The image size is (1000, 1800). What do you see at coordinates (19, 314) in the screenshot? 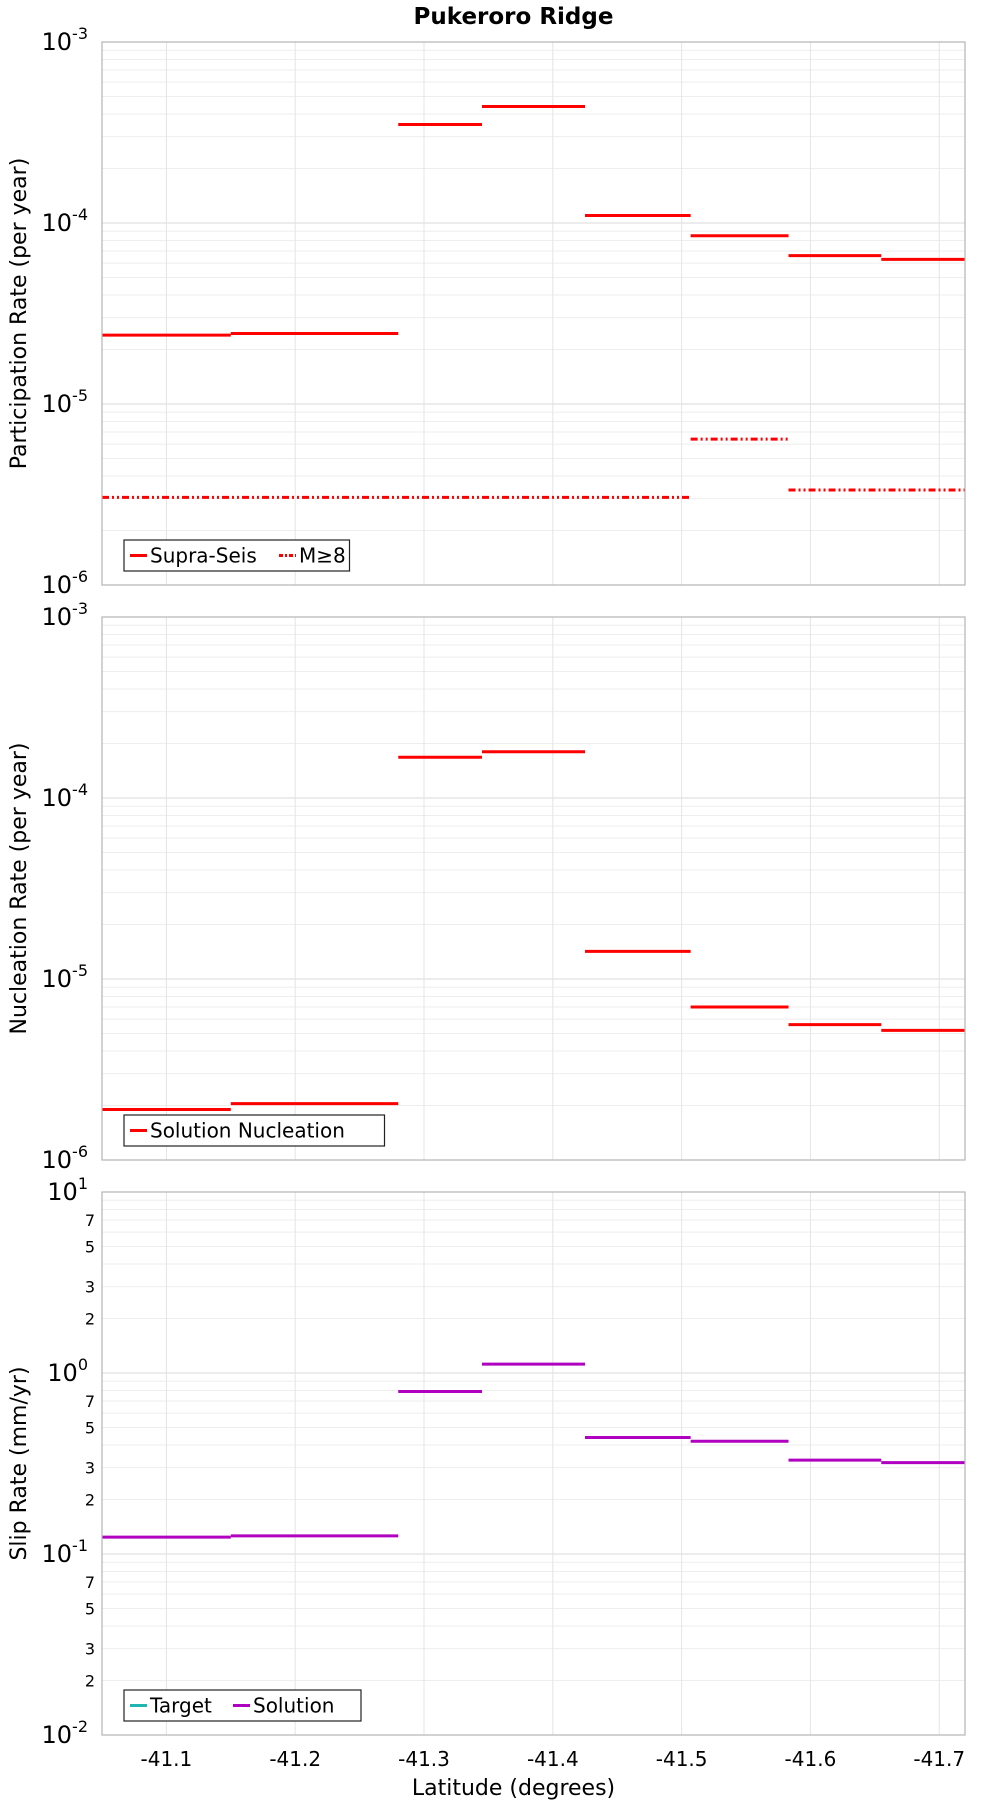
I see `y-axis-label: Participation Rate (per year)` at bounding box center [19, 314].